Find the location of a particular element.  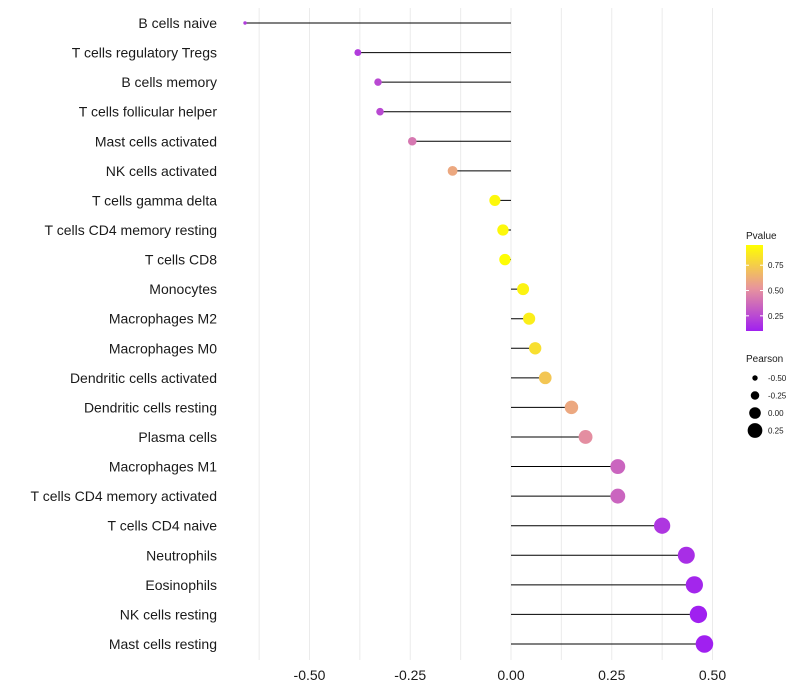

pvalue-colorbar is located at coordinates (754, 288).